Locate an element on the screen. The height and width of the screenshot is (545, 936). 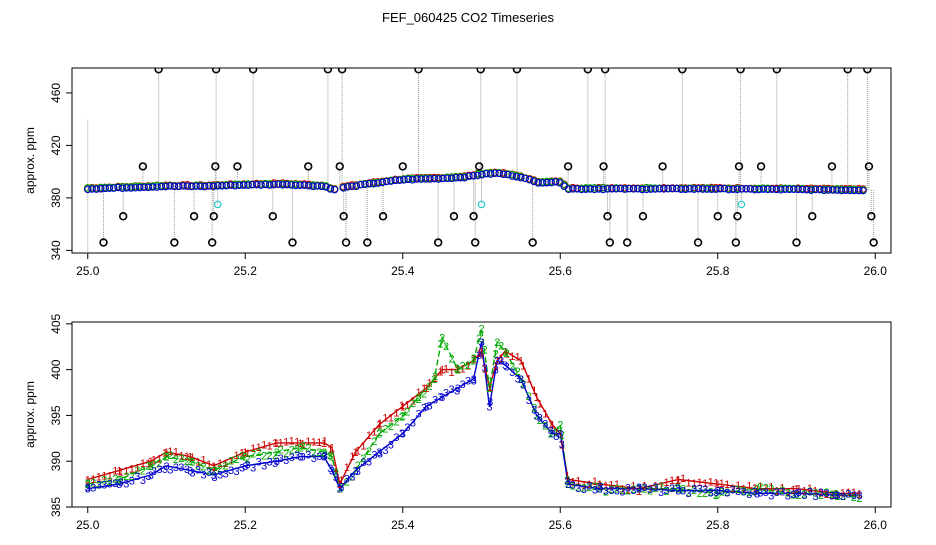
x-tick-label: 25.4 is located at coordinates (403, 271).